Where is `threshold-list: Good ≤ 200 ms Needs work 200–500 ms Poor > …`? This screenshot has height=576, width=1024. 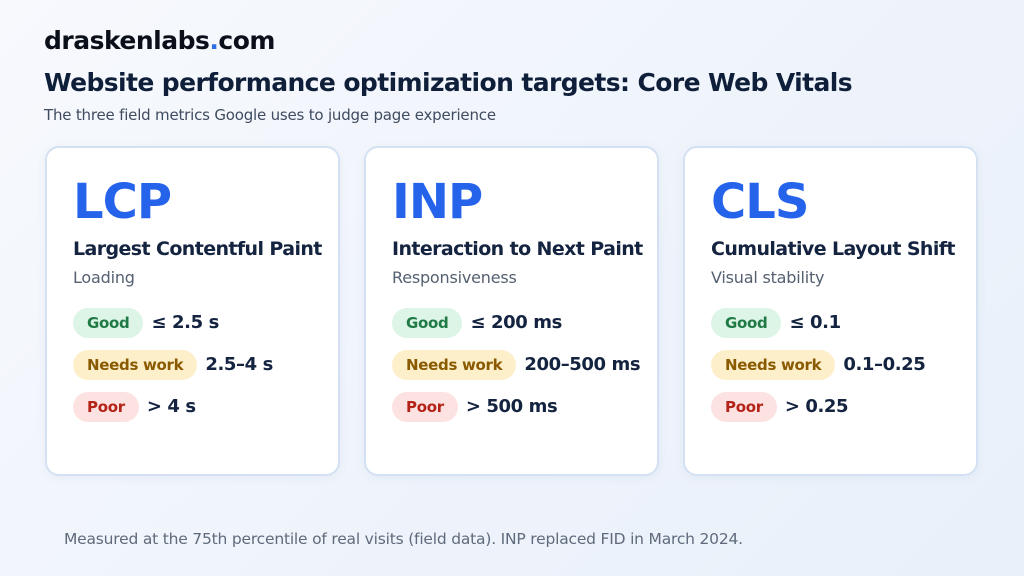 threshold-list: Good ≤ 200 ms Needs work 200–500 ms Poor > … is located at coordinates (517, 371).